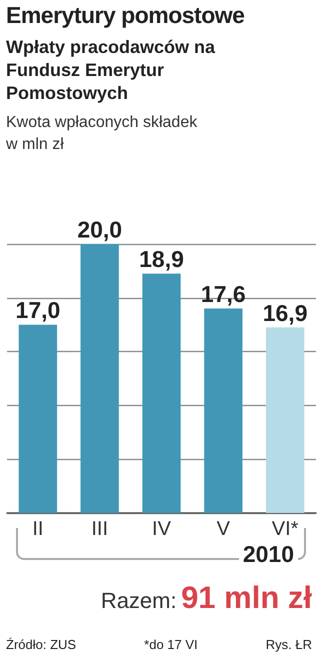 This screenshot has height=661, width=320. What do you see at coordinates (99, 229) in the screenshot?
I see `data-label: 20,0` at bounding box center [99, 229].